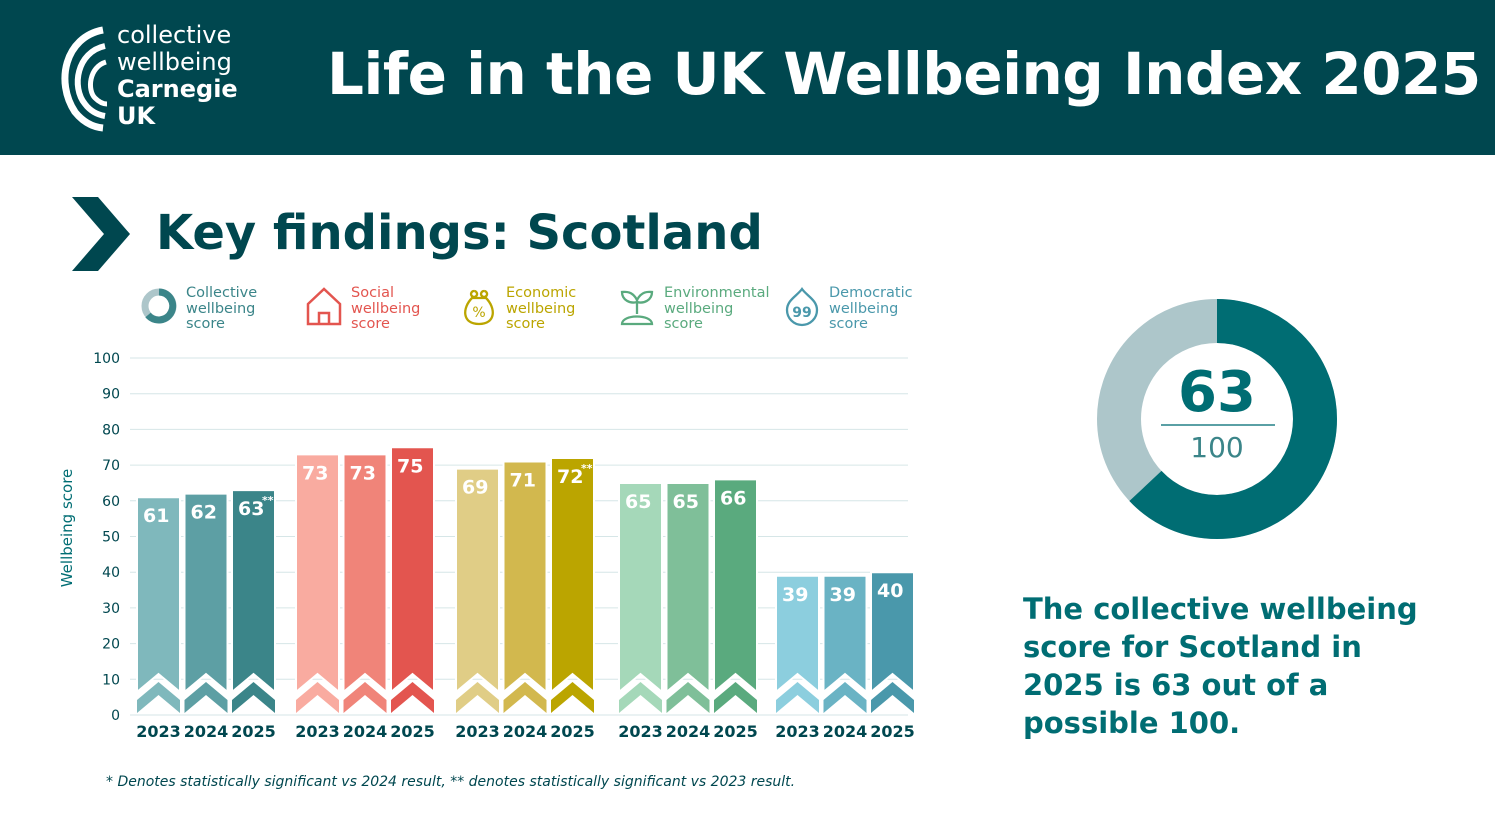 The width and height of the screenshot is (1495, 839). Describe the element at coordinates (475, 488) in the screenshot. I see `bar-value-label: 69` at that location.